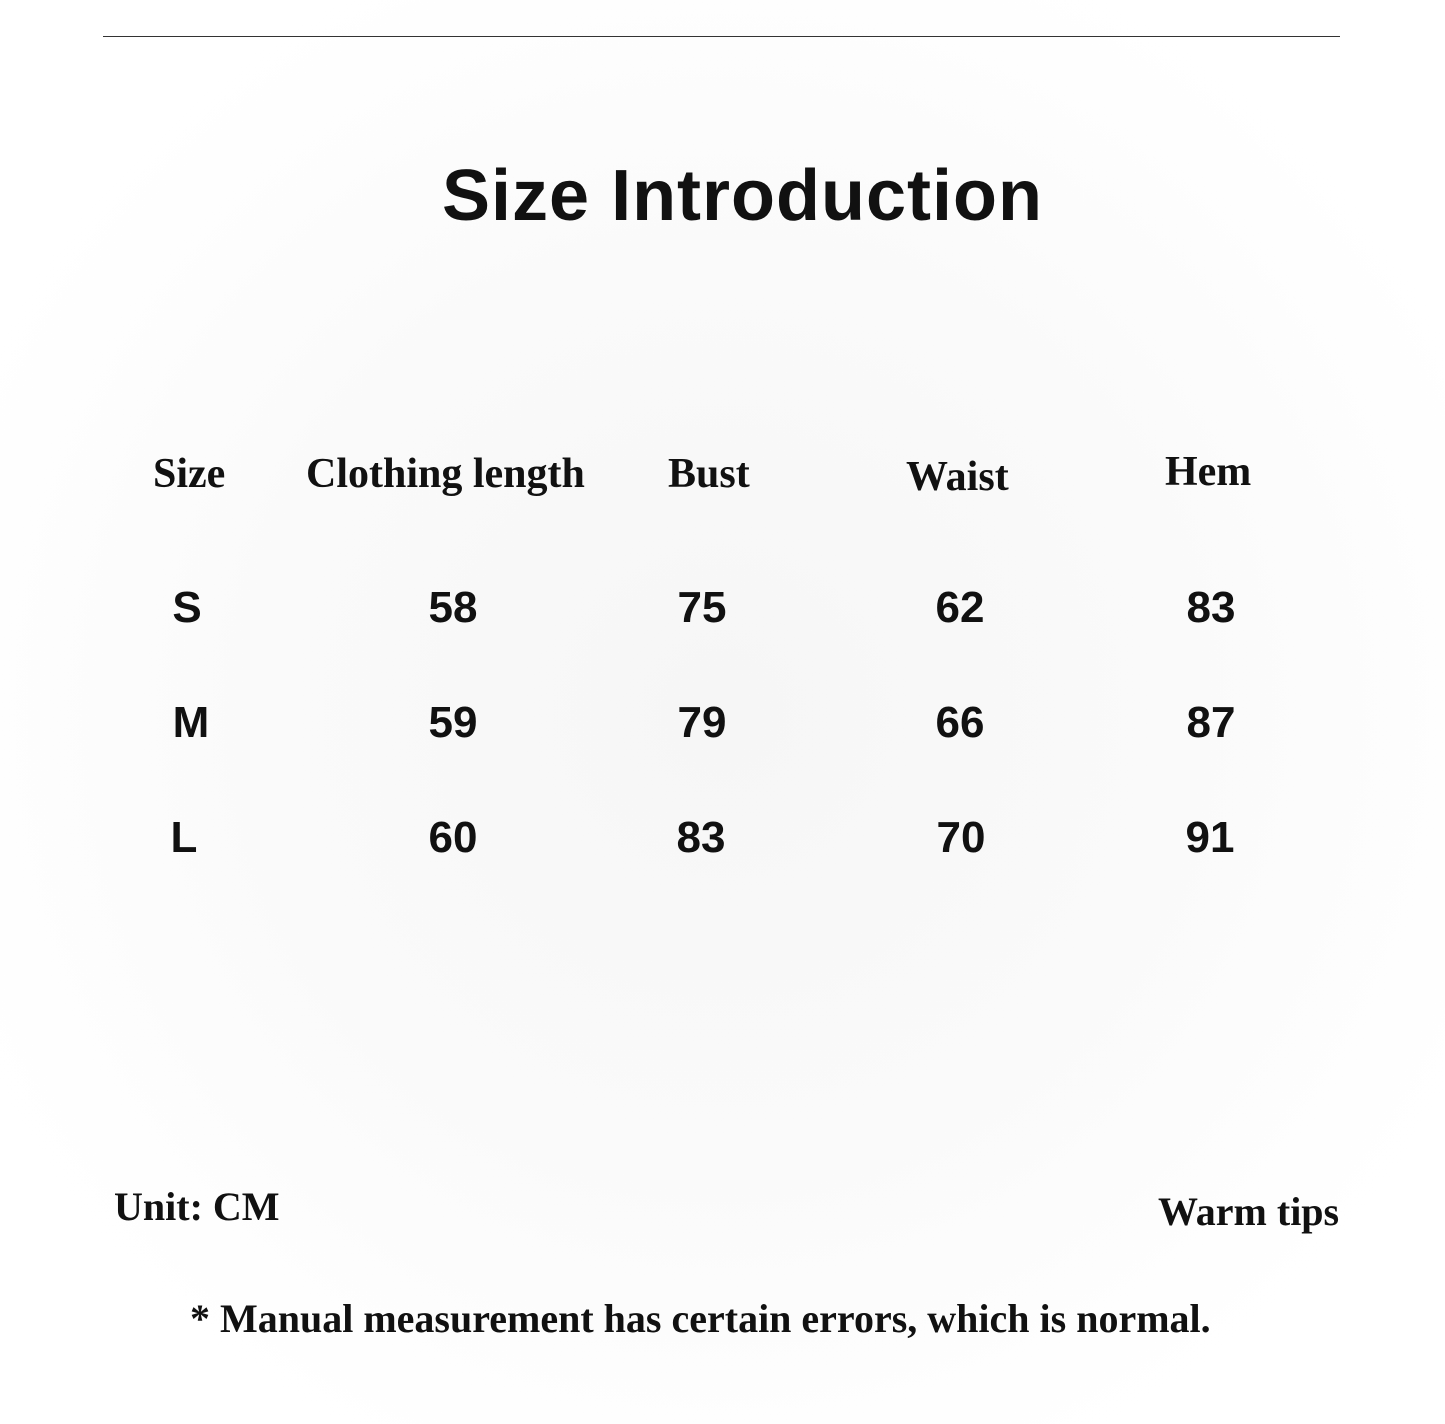 This screenshot has width=1445, height=1424. I want to click on cell-bust: 79, so click(702, 722).